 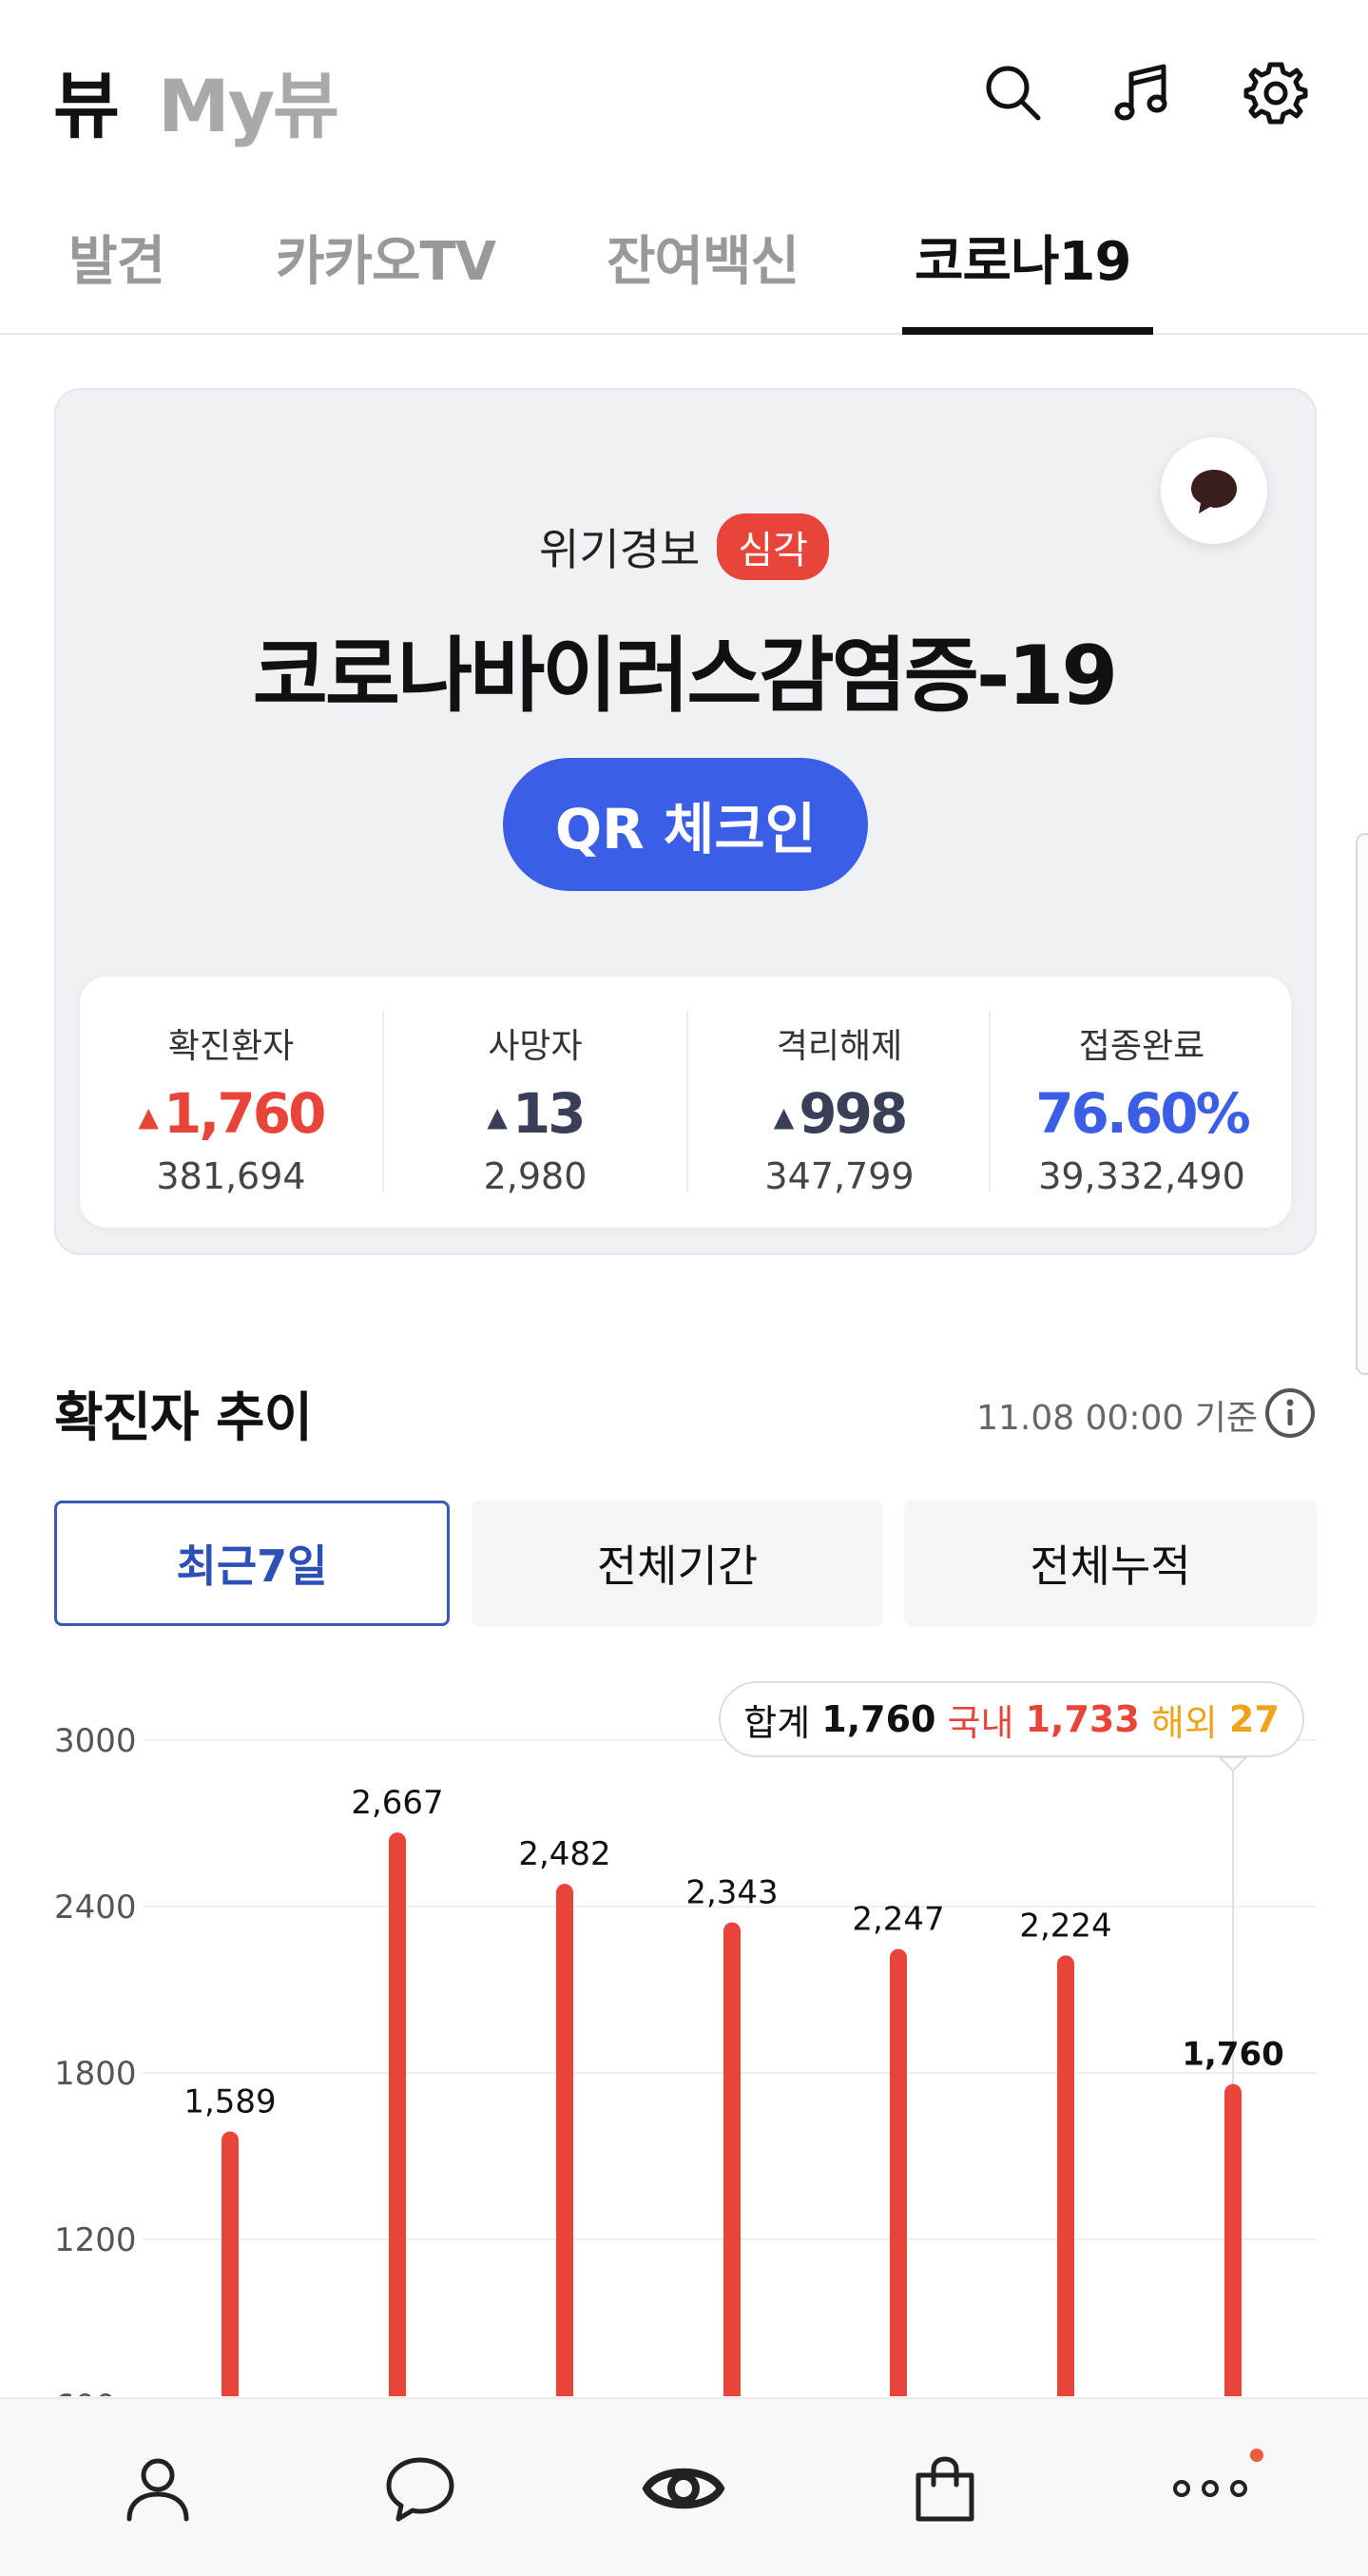 What do you see at coordinates (944, 2488) in the screenshot?
I see `shopping-bag-icon` at bounding box center [944, 2488].